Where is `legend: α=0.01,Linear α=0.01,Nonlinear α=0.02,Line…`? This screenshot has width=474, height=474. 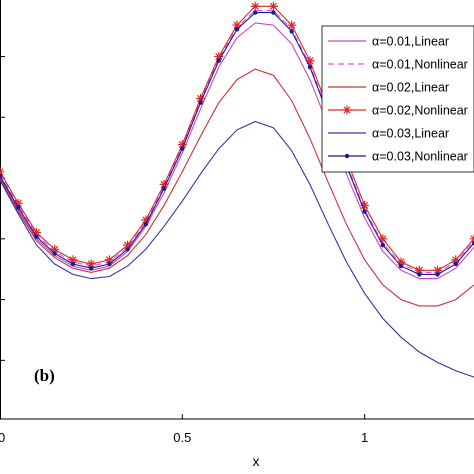 legend: α=0.01,Linear α=0.01,Nonlinear α=0.02,Line… is located at coordinates (397, 99).